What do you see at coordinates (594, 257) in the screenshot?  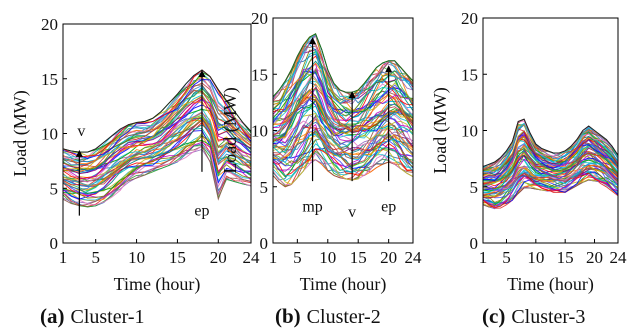 I see `x-tick-label: 20` at bounding box center [594, 257].